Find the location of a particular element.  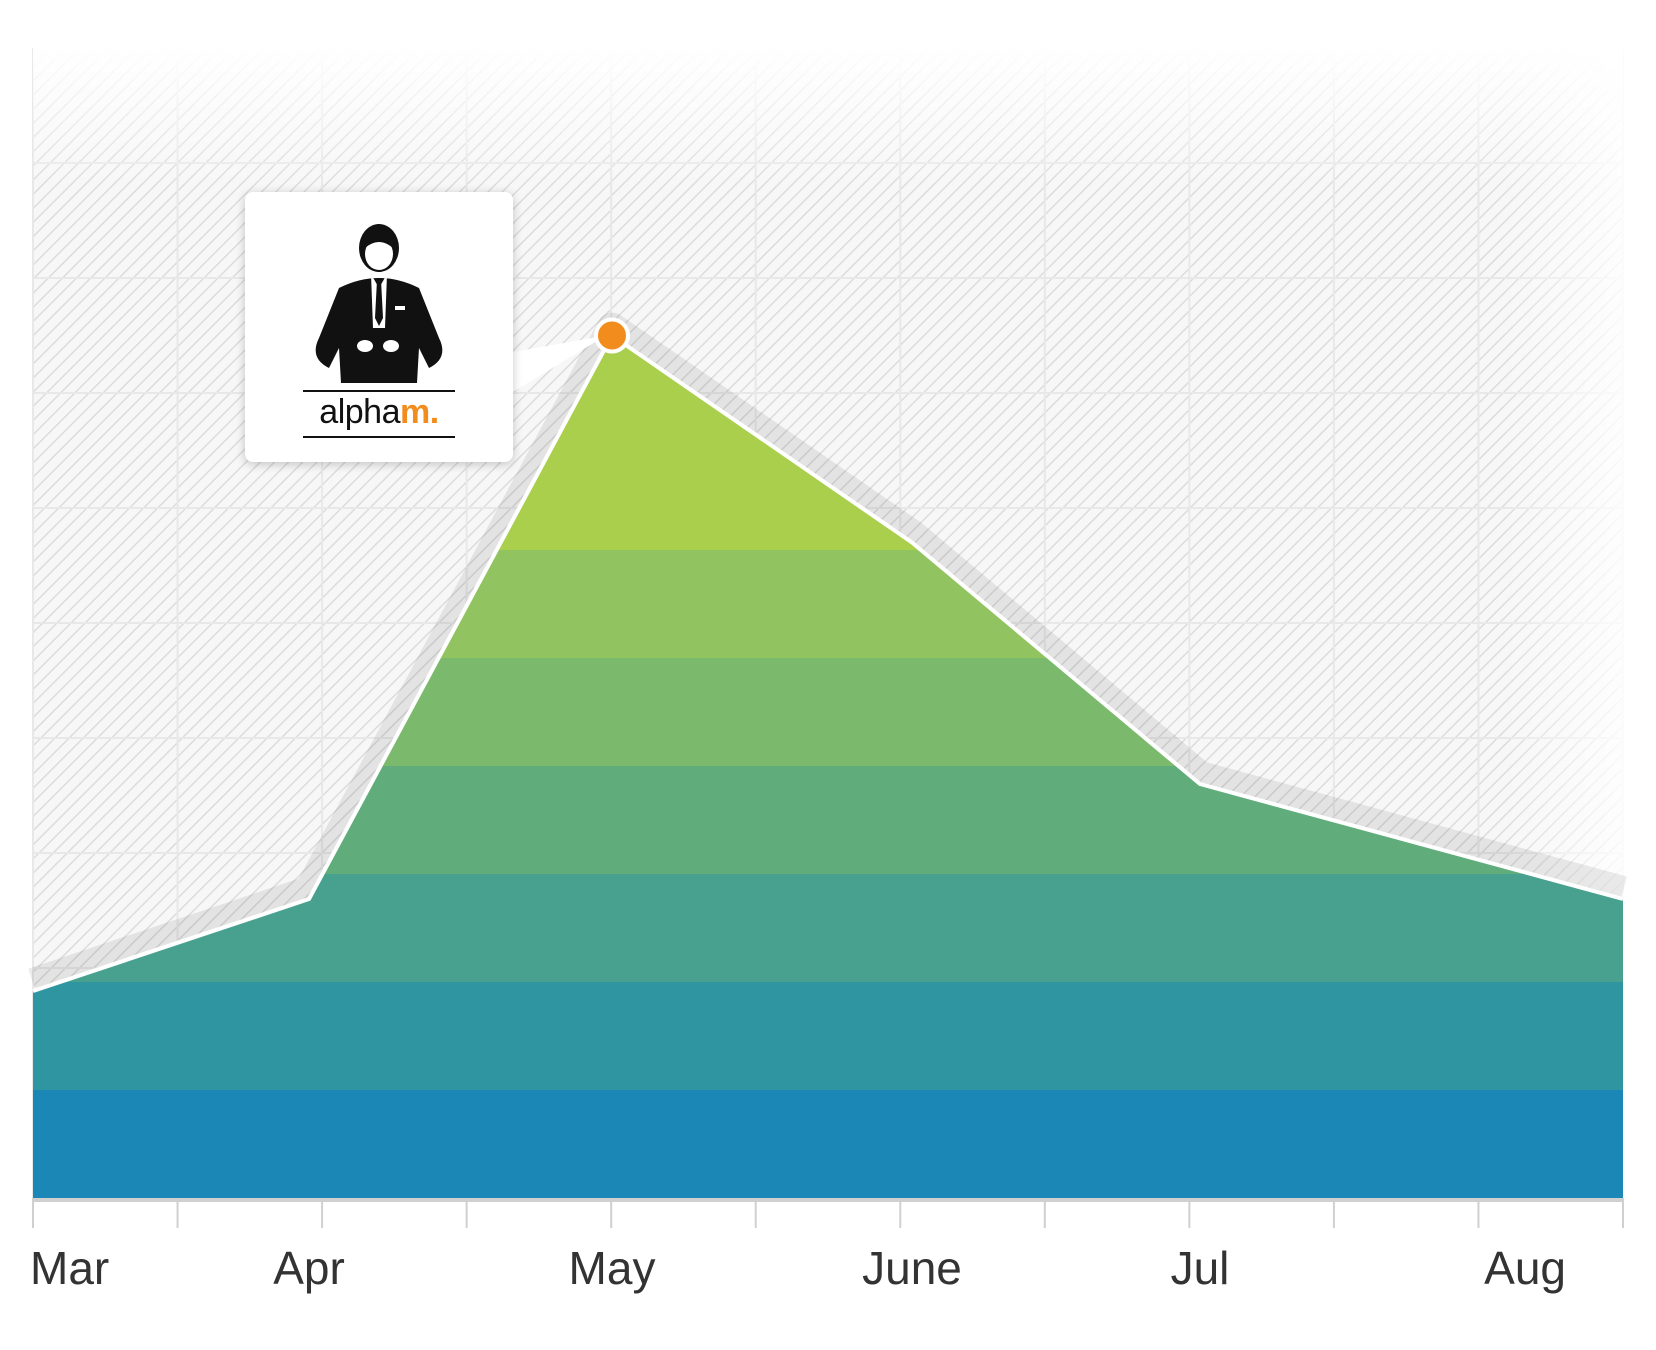

markers is located at coordinates (571, 354).